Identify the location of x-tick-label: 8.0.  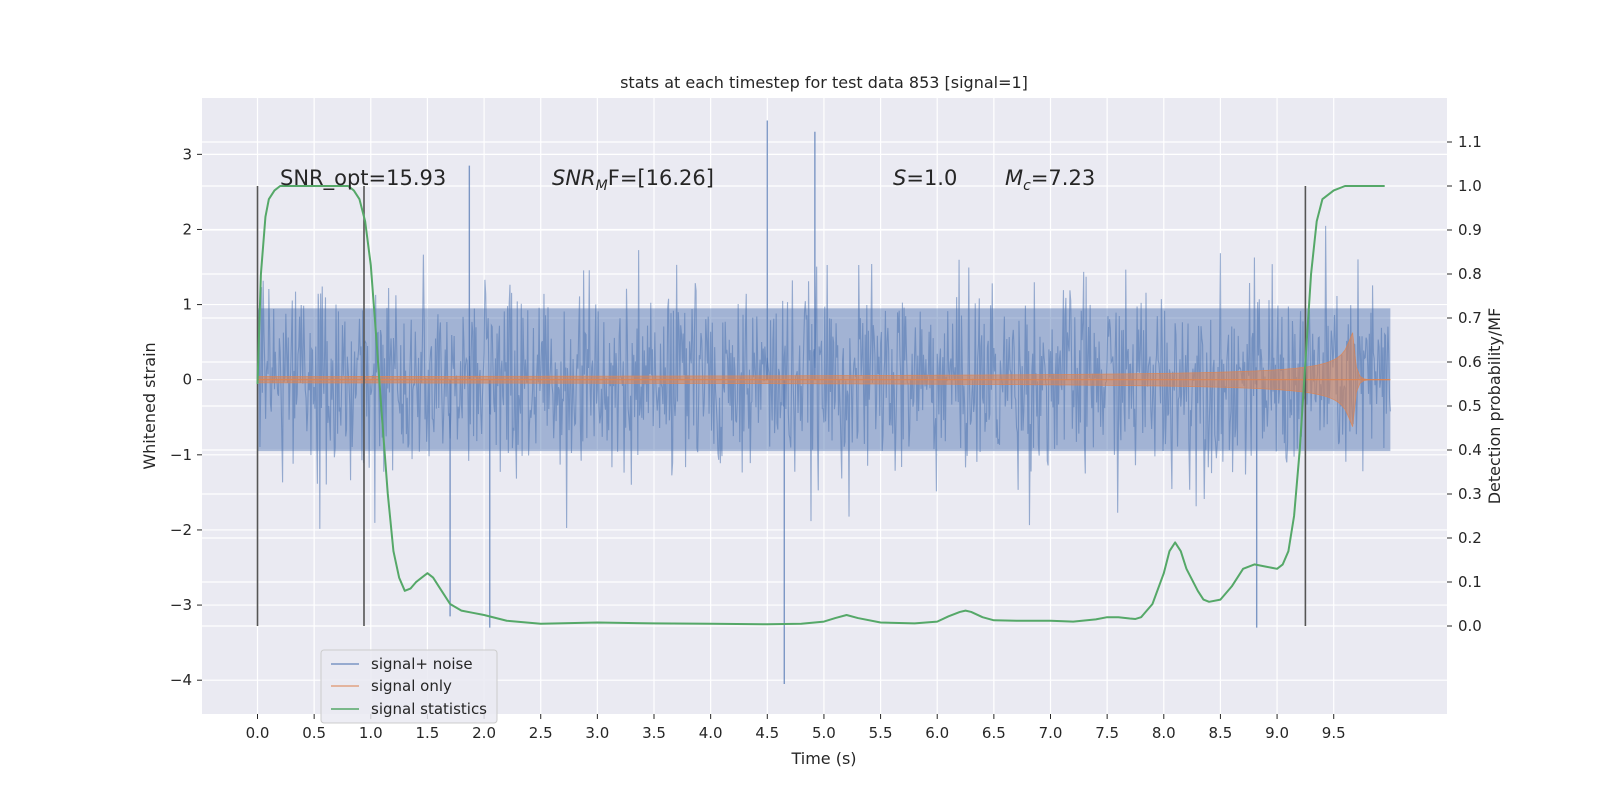
(1164, 733).